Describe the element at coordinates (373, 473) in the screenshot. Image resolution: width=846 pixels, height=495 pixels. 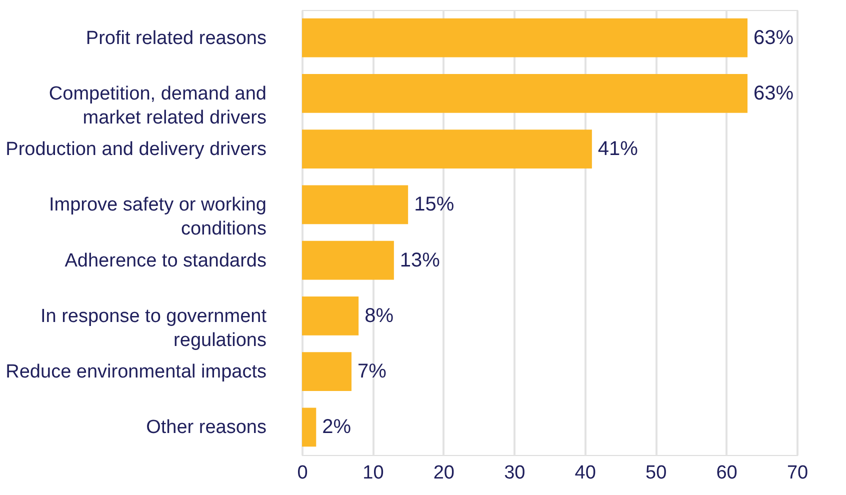
I see `x-tick-label: 10` at that location.